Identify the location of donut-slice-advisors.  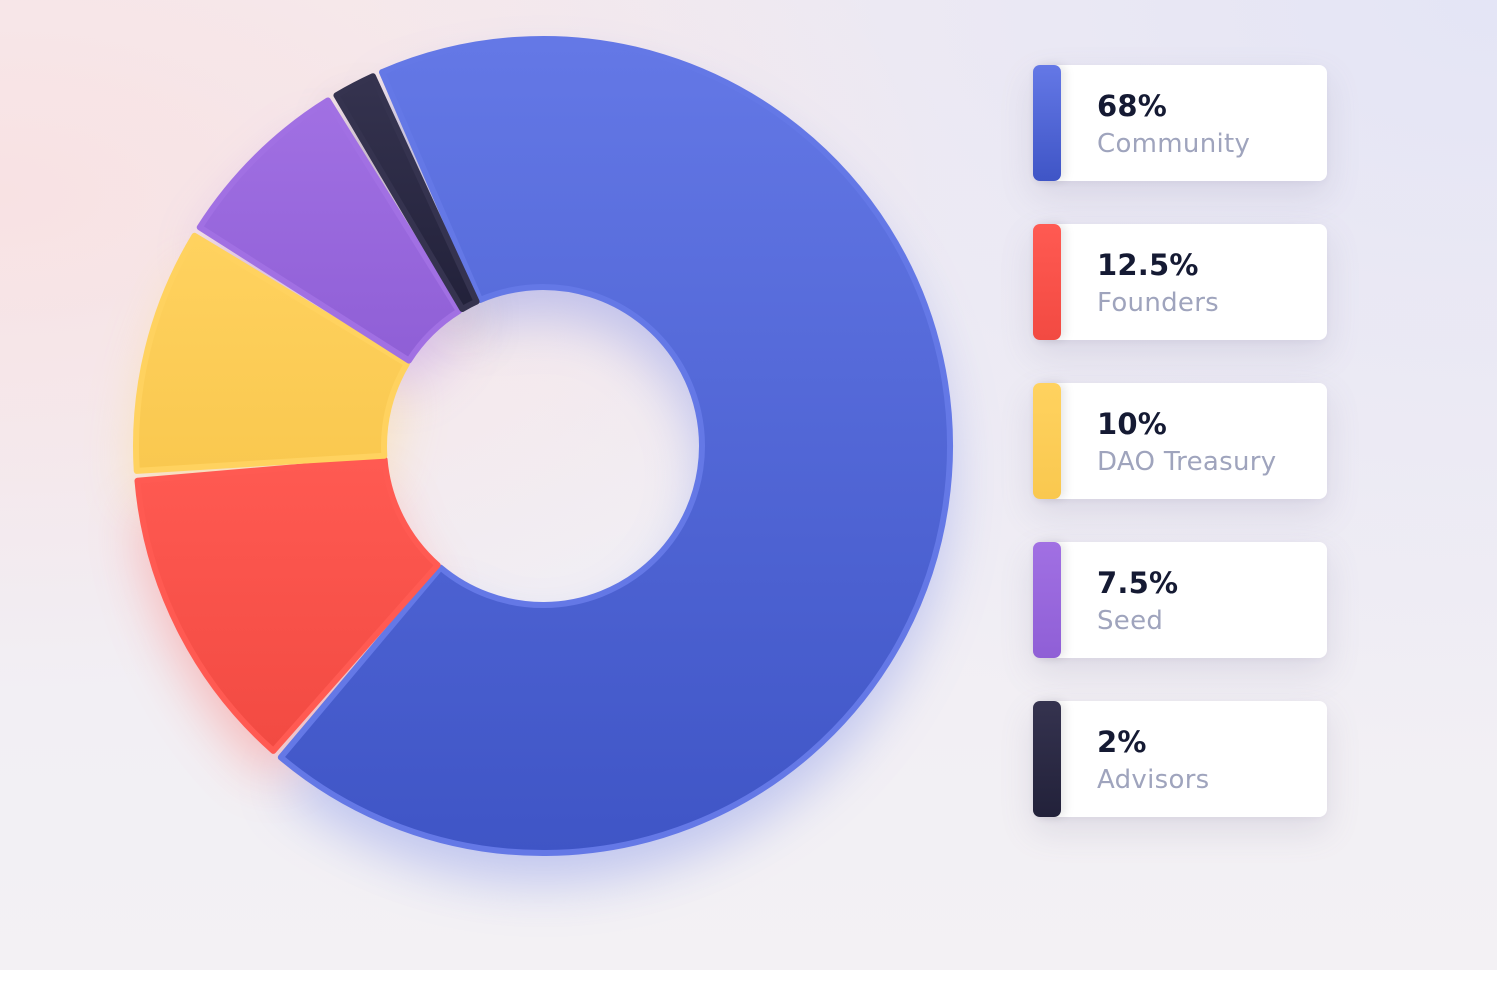
(406, 193).